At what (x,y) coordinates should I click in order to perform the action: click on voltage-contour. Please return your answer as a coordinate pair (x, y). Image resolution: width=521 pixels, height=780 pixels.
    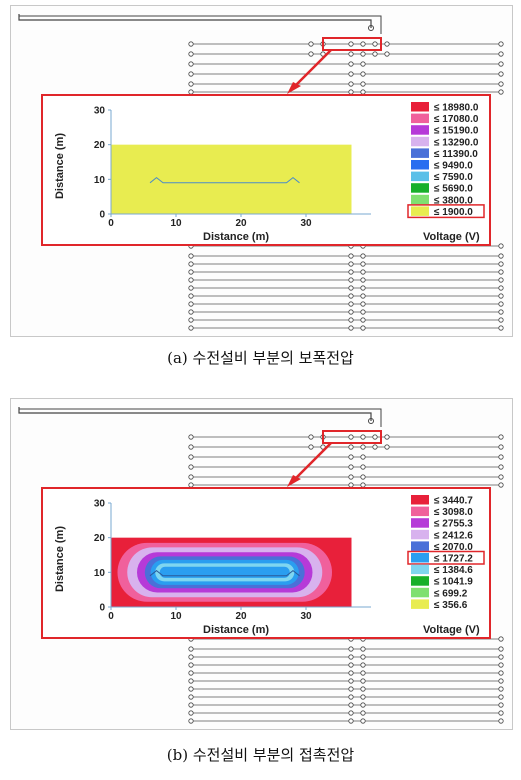
    Looking at the image, I should click on (224, 572).